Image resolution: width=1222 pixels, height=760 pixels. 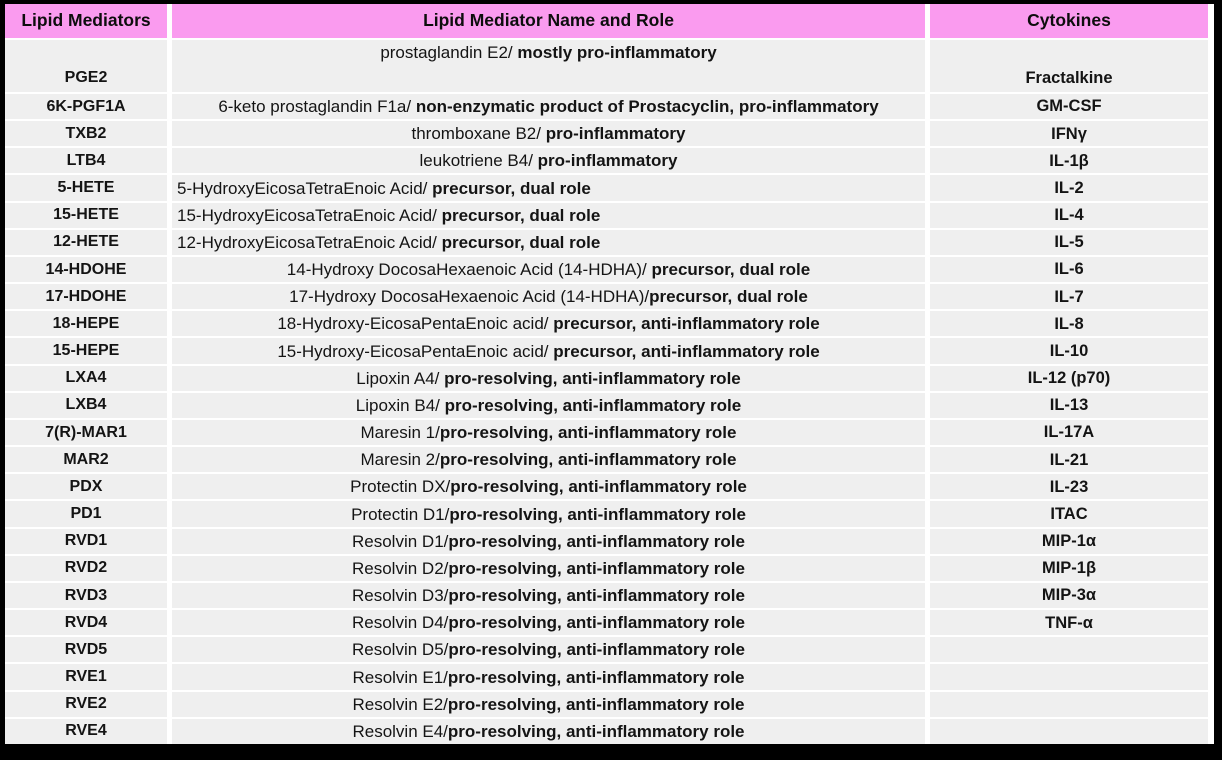 I want to click on mediator-name-text: 5-HydroxyEicosaTetraEnoic Acid/, so click(x=305, y=188).